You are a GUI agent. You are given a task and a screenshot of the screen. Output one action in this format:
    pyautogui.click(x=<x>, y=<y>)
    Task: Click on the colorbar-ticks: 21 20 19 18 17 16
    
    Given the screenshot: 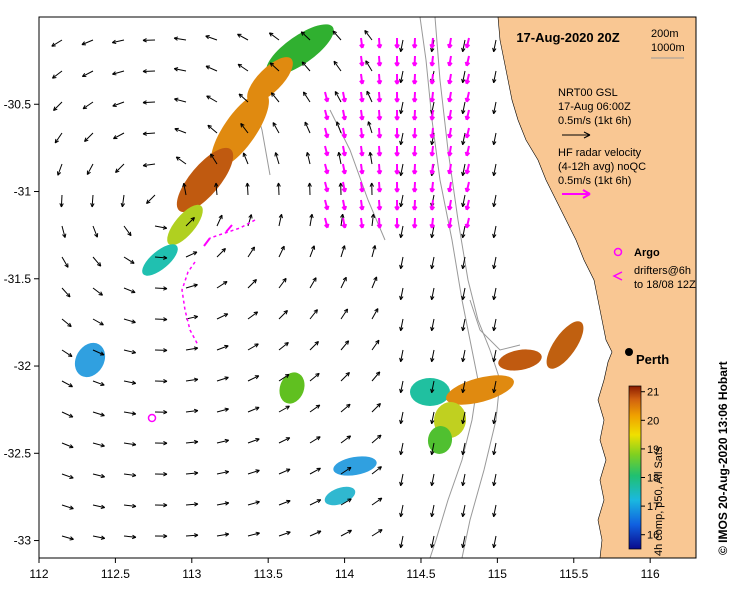 What is the action you would take?
    pyautogui.click(x=650, y=464)
    